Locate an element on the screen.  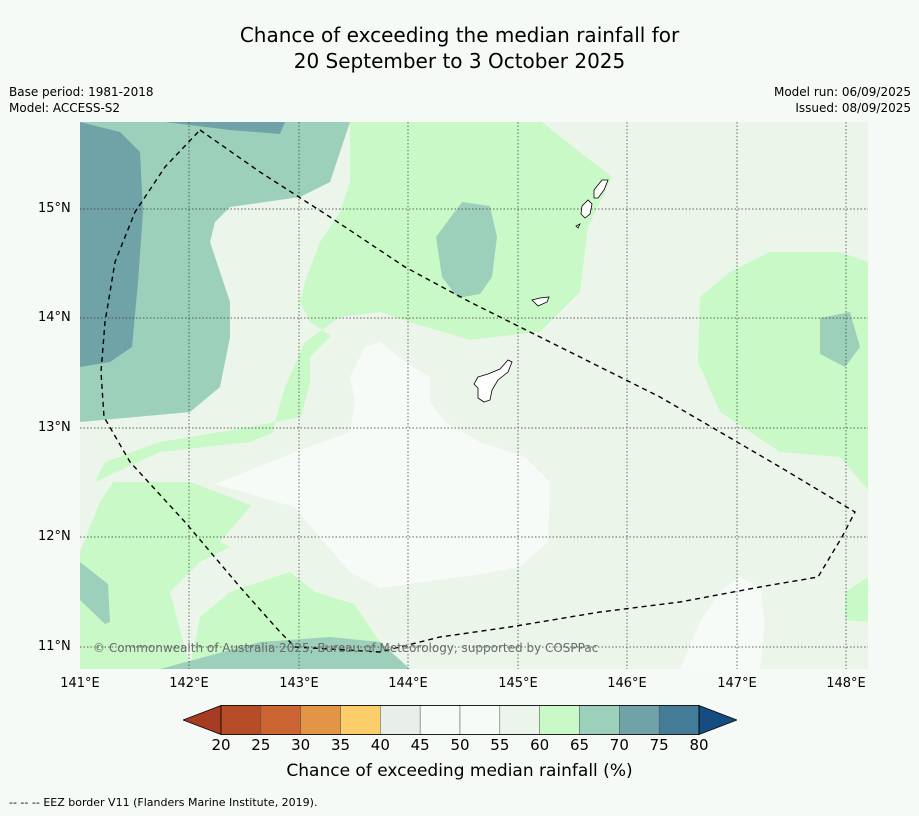
lon-label-144: 144°E is located at coordinates (408, 683).